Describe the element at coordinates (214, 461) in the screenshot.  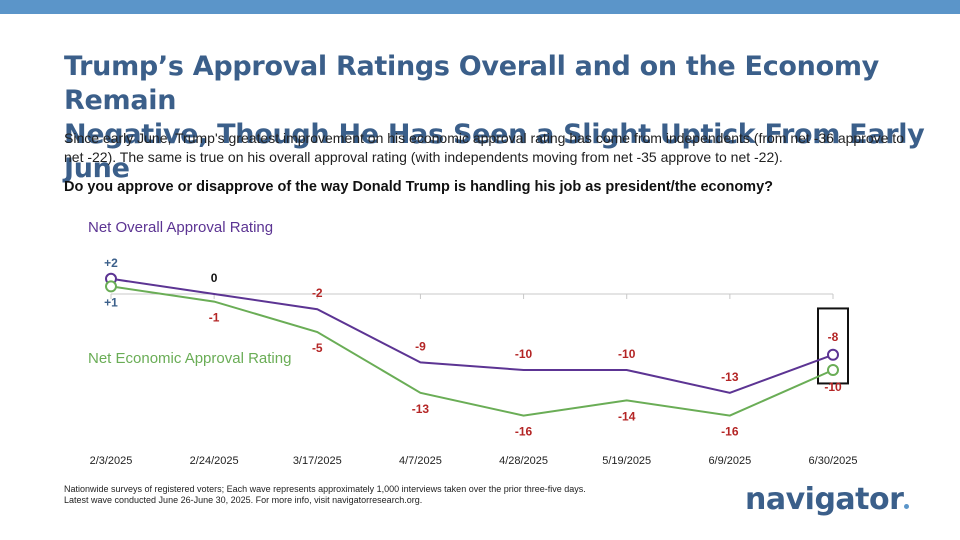
I see `x-tick-label: 2/24/2025` at that location.